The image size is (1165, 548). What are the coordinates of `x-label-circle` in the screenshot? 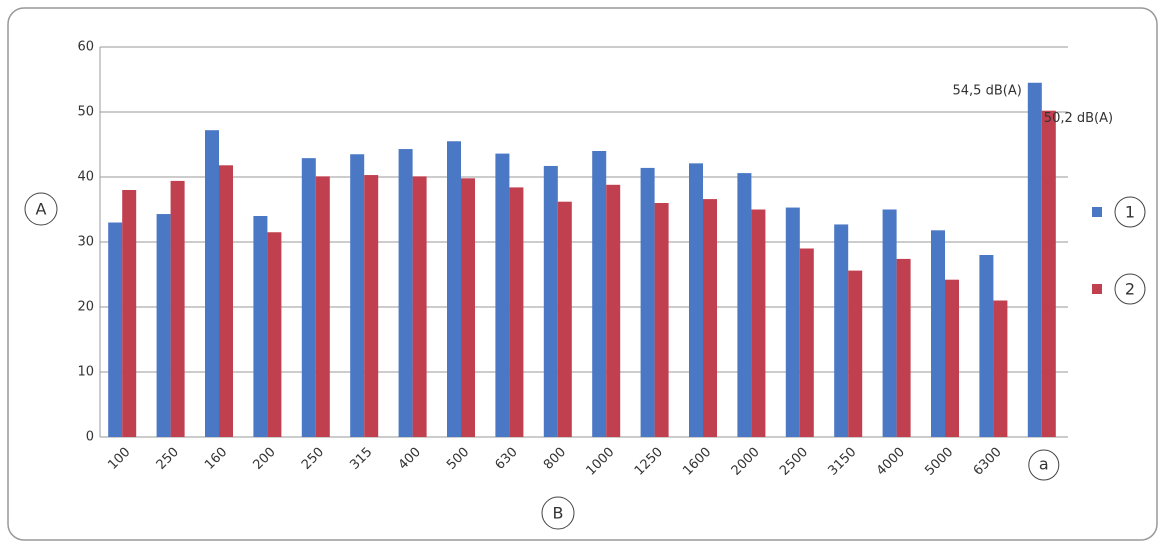 It's located at (558, 513).